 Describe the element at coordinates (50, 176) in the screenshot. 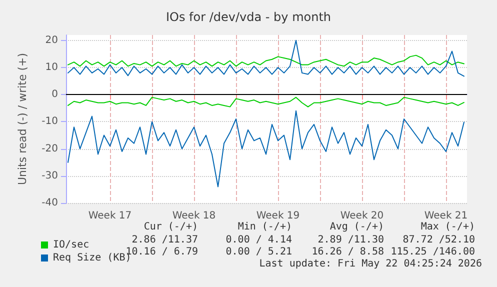

I see `y-tick-label: -30` at that location.